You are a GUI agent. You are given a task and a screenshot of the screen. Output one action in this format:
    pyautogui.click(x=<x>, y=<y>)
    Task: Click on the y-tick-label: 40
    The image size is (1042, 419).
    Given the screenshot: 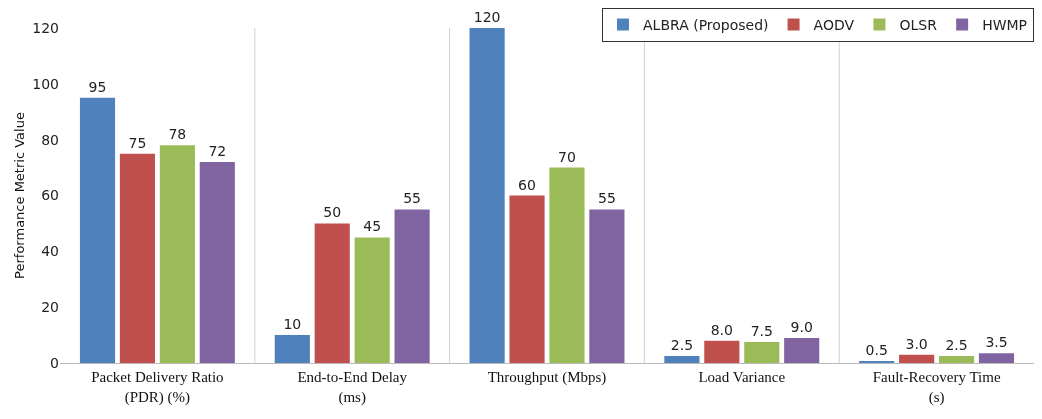 What is the action you would take?
    pyautogui.click(x=50, y=251)
    